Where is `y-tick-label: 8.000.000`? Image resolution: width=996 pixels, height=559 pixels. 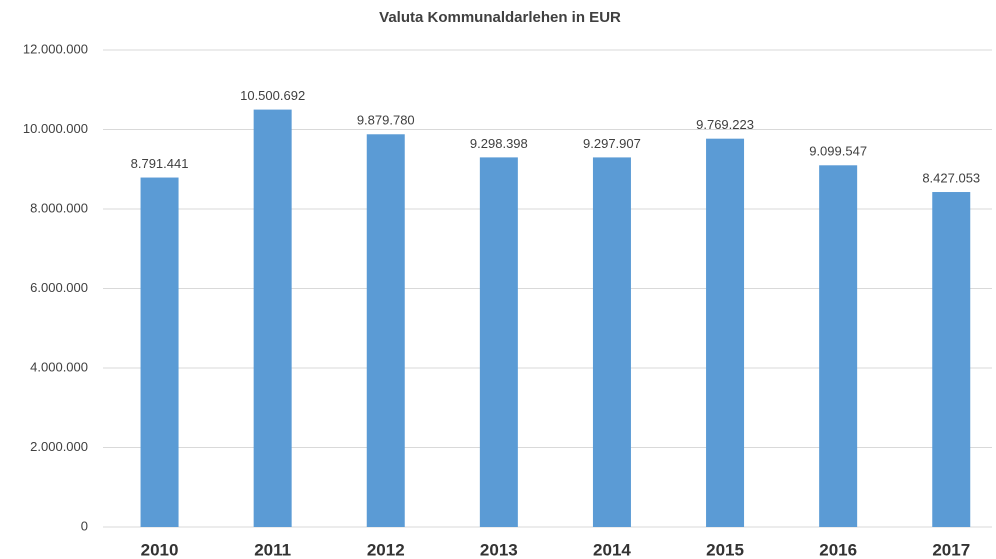
y-tick-label: 8.000.000 is located at coordinates (59, 207).